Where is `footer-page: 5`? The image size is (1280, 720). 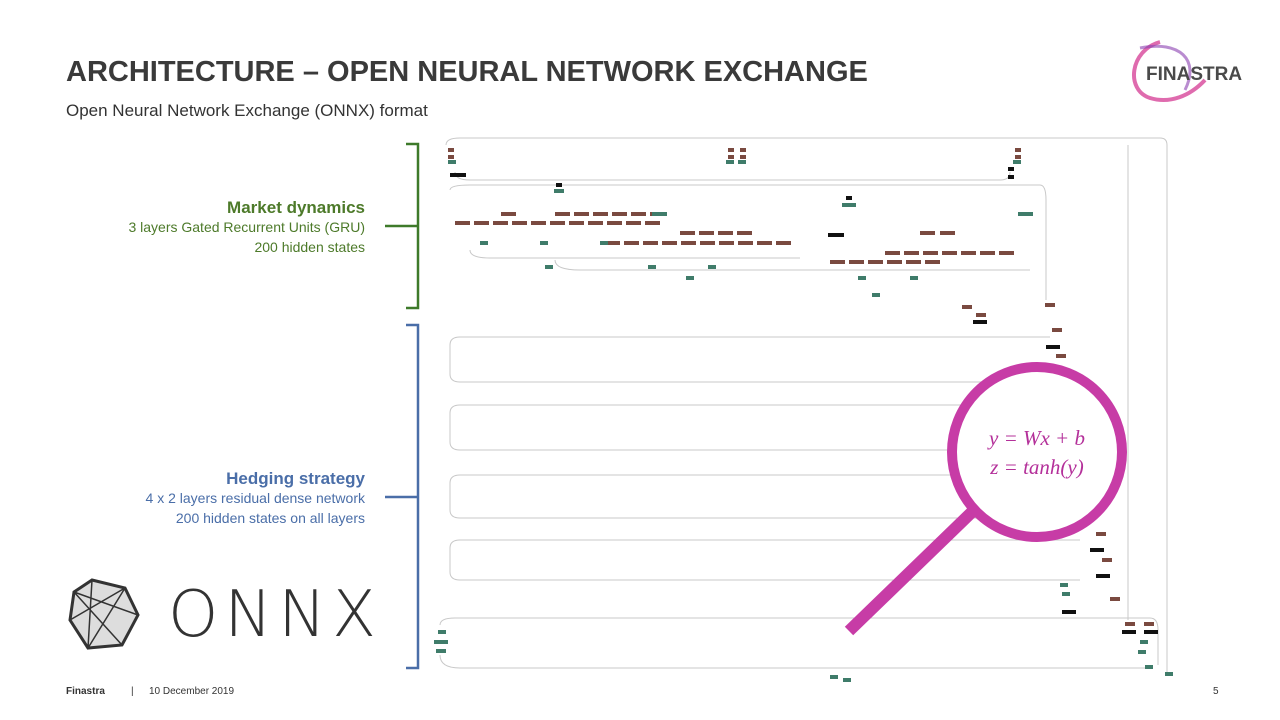 footer-page: 5 is located at coordinates (1216, 691).